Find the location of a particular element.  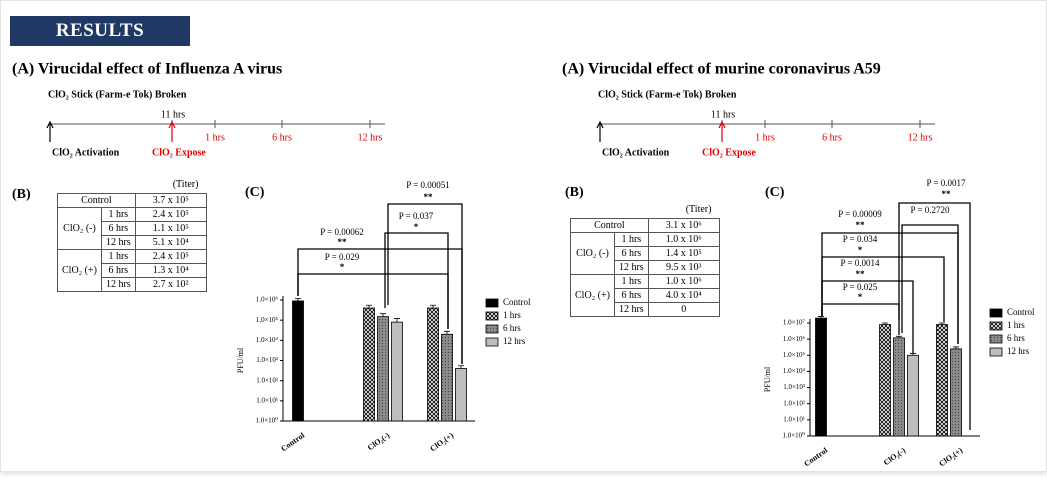

table-cell: 3.7 x 10⁵ is located at coordinates (170, 200).